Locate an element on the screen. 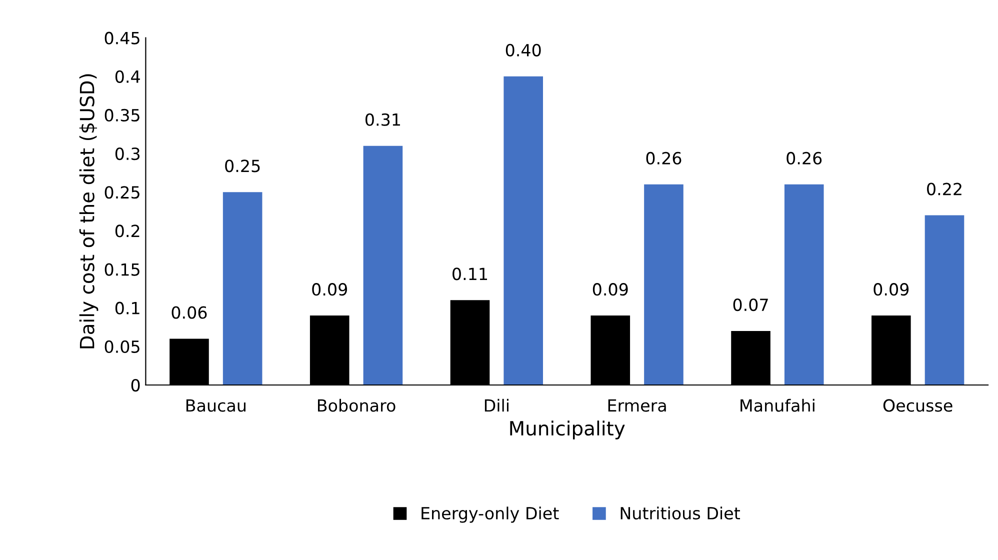 Image resolution: width=998 pixels, height=560 pixels. y-tick-label: 0.15 is located at coordinates (122, 269).